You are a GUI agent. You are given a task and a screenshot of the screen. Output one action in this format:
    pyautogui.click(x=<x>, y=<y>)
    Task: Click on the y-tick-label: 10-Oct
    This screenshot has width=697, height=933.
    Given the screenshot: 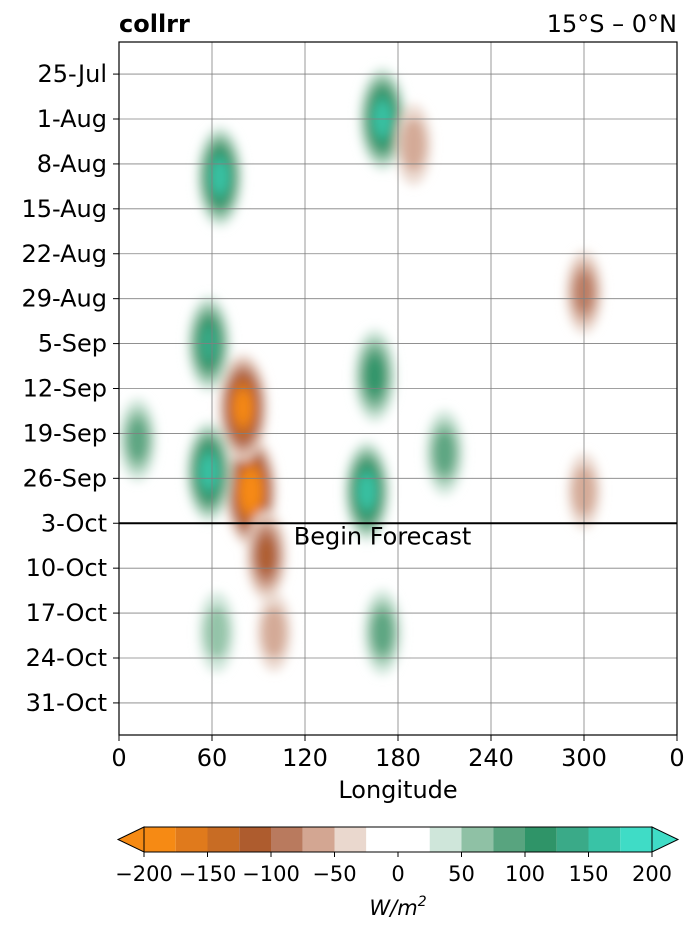 What is the action you would take?
    pyautogui.click(x=66, y=568)
    